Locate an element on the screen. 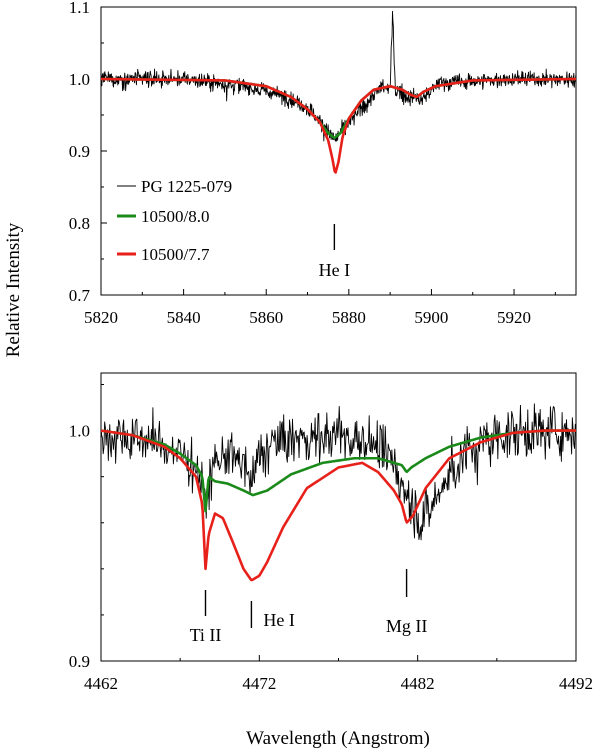 The image size is (599, 750). bottom-annotation-label: He I is located at coordinates (278, 620).